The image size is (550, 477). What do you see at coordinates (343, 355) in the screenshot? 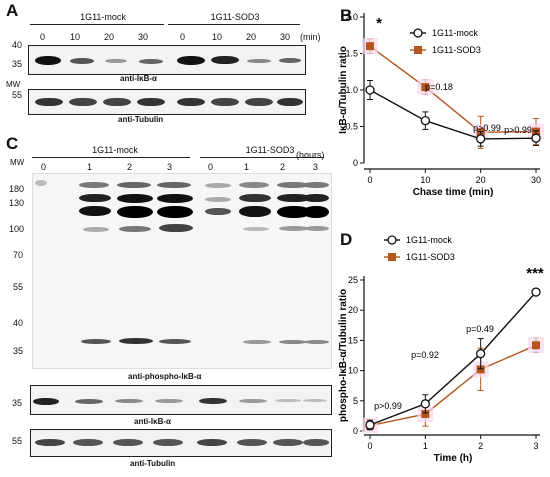
I see `y-axis-title: phospho-IκB-α/Tubulin ratio` at bounding box center [343, 355].